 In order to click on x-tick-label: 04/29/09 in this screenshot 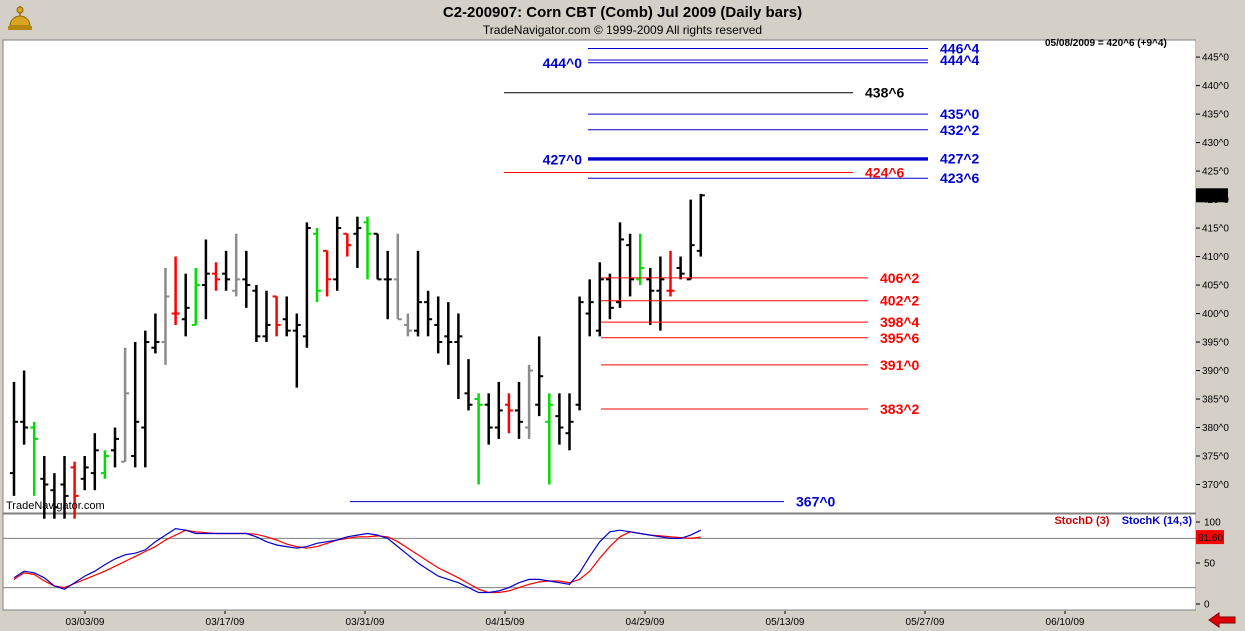, I will do `click(645, 622)`.